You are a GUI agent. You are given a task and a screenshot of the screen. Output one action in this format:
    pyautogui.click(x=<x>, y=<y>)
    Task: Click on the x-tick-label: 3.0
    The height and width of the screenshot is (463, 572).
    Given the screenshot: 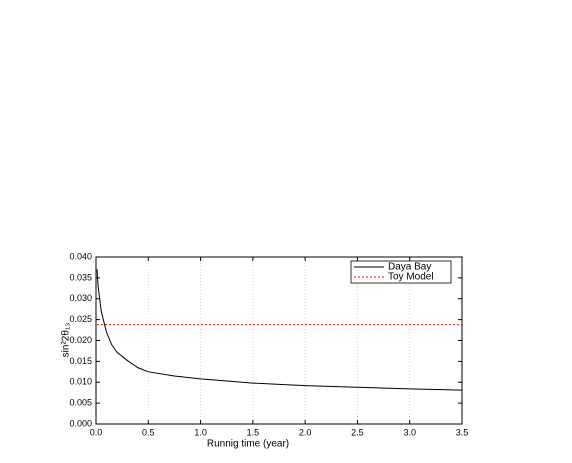 What is the action you would take?
    pyautogui.click(x=409, y=432)
    